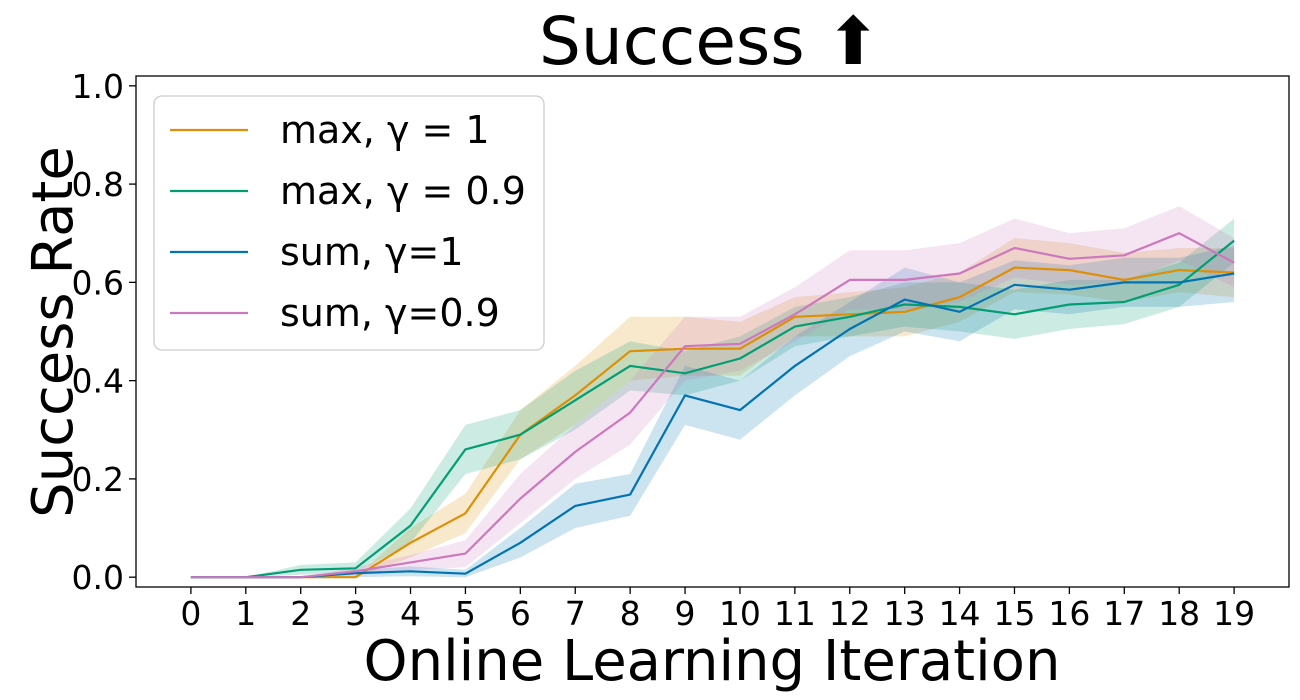  I want to click on x-tick-label: 5, so click(465, 613).